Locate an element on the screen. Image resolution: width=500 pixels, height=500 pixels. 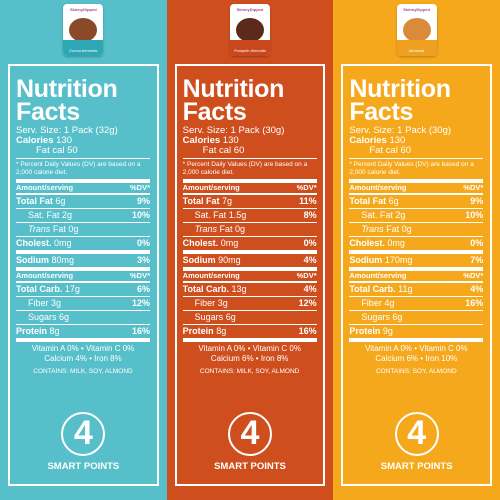
fiber-dv: 16% is located at coordinates (474, 303).